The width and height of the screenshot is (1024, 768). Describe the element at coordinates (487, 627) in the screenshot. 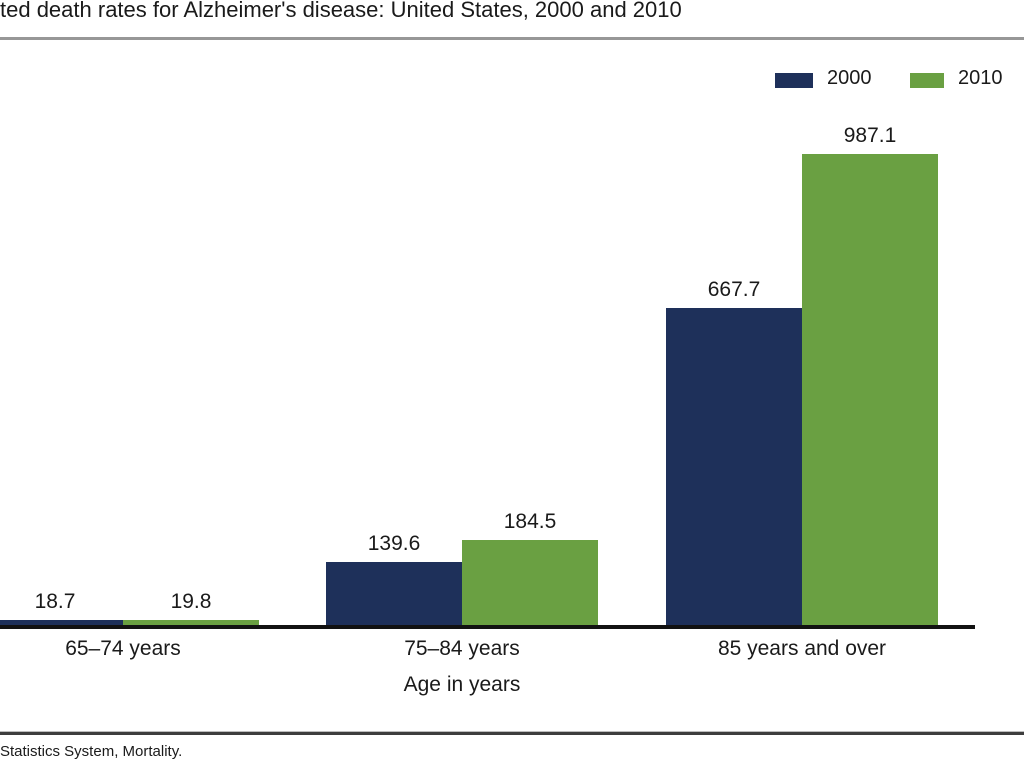

I see `x-axis-line` at that location.